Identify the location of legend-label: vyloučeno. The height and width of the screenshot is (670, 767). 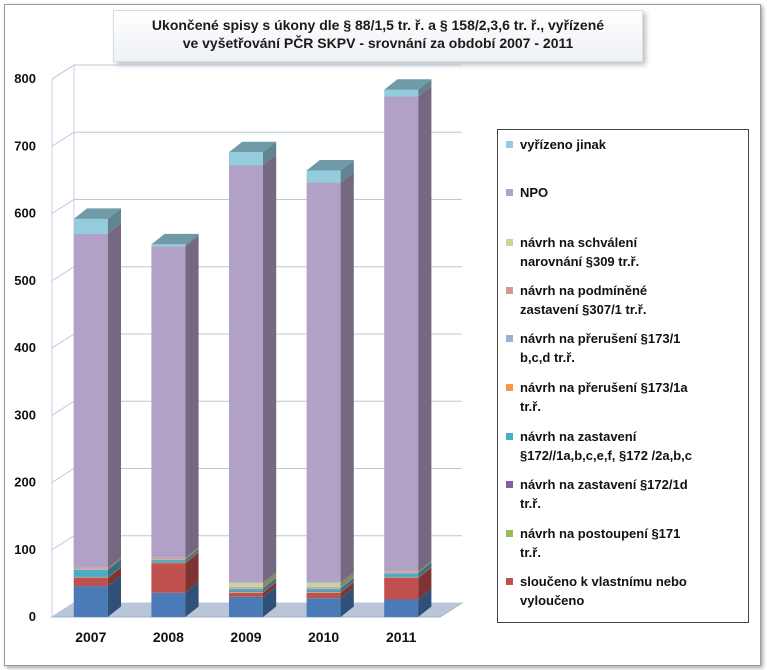
(552, 600).